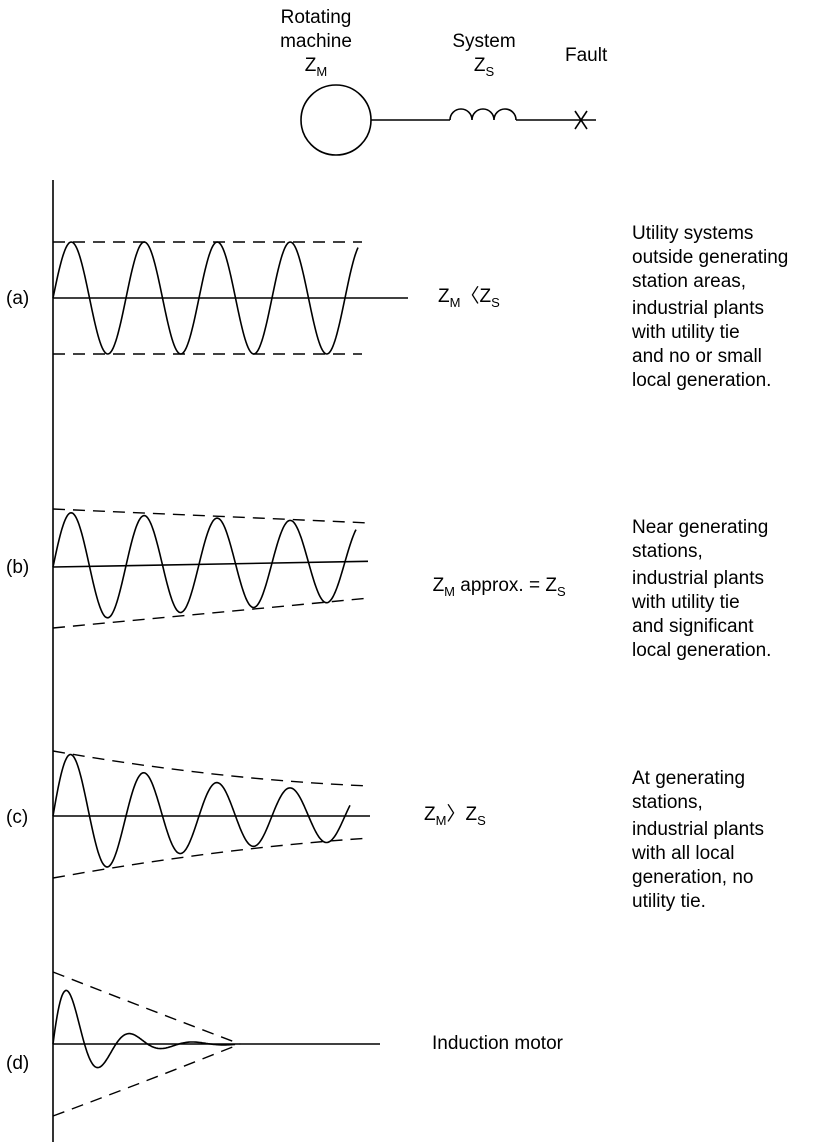 This screenshot has height=1142, width=814. I want to click on rotating-machine-line1: Rotating, so click(316, 17).